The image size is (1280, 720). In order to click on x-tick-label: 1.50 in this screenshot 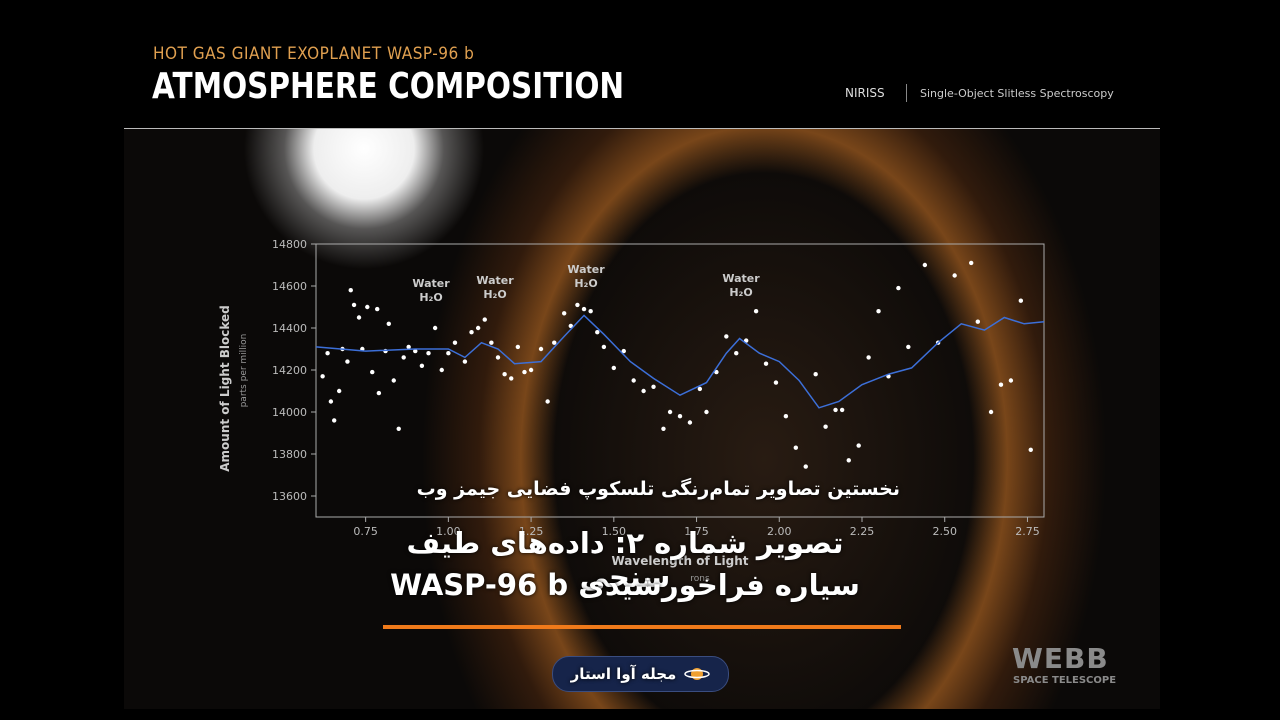, I will do `click(614, 531)`.